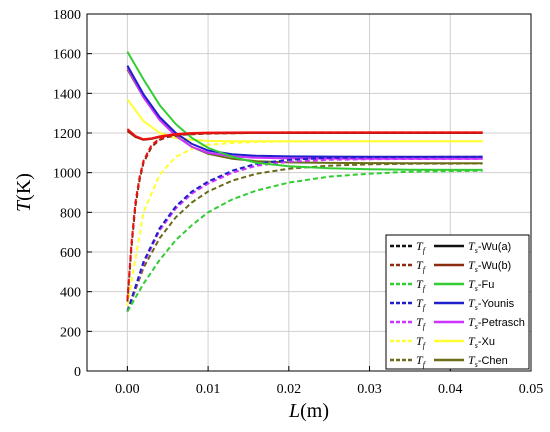 Image resolution: width=550 pixels, height=432 pixels. I want to click on y-tick-label: 1000, so click(67, 174).